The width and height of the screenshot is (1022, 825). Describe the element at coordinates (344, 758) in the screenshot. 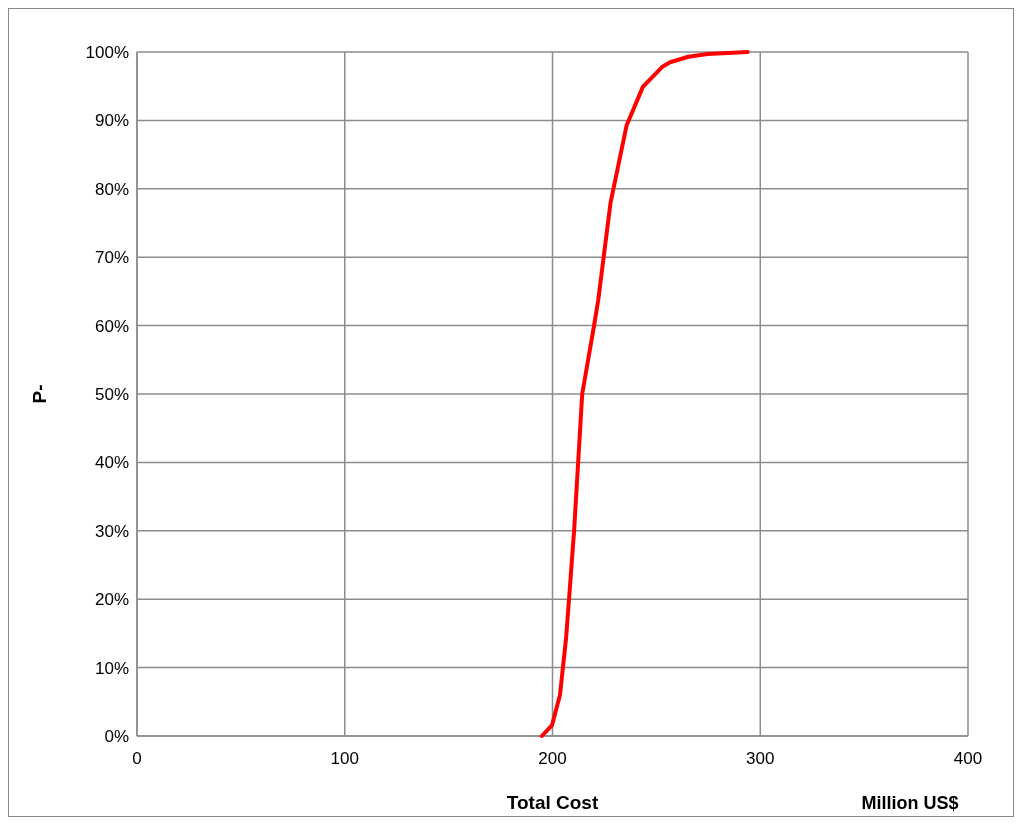

I see `x-tick-label: 100` at that location.